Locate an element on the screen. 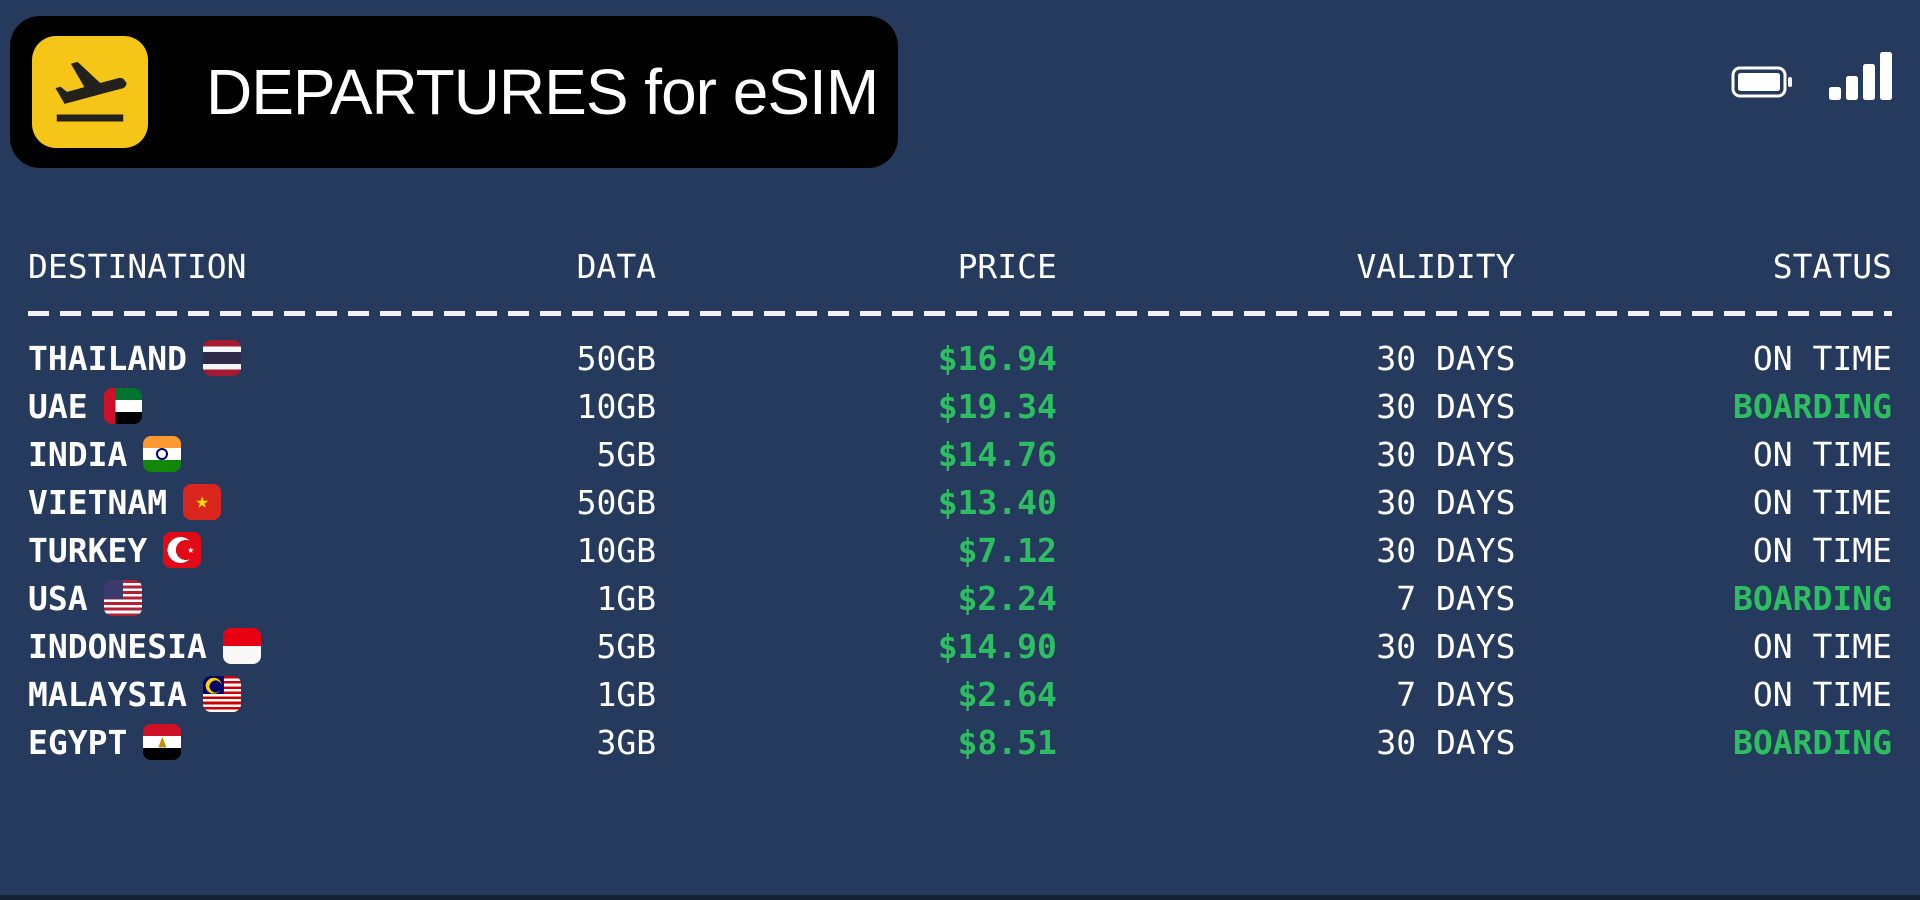 The width and height of the screenshot is (1920, 900). bottom-edge-strip is located at coordinates (960, 897).